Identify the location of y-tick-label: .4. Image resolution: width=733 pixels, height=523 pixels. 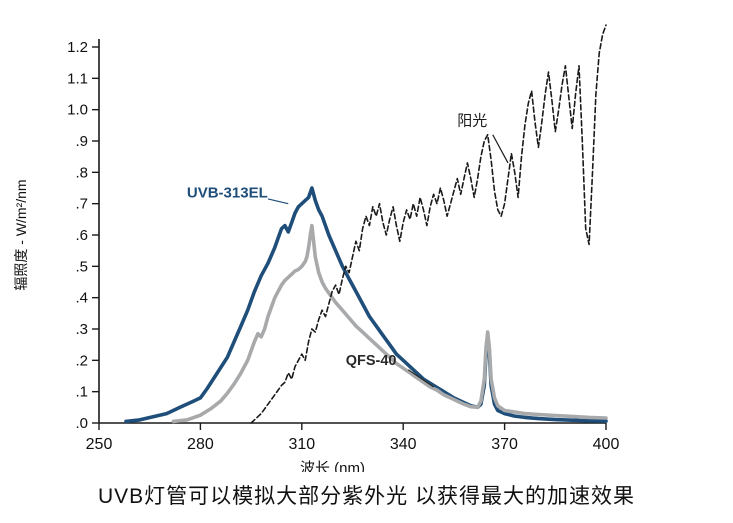
(81, 298).